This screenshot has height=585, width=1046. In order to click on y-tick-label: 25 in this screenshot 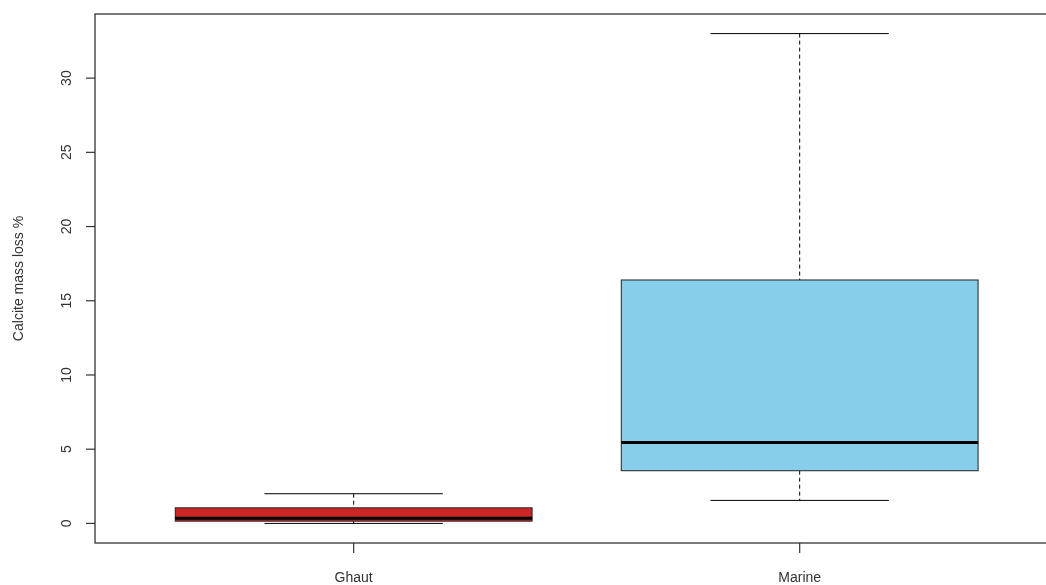, I will do `click(66, 152)`.